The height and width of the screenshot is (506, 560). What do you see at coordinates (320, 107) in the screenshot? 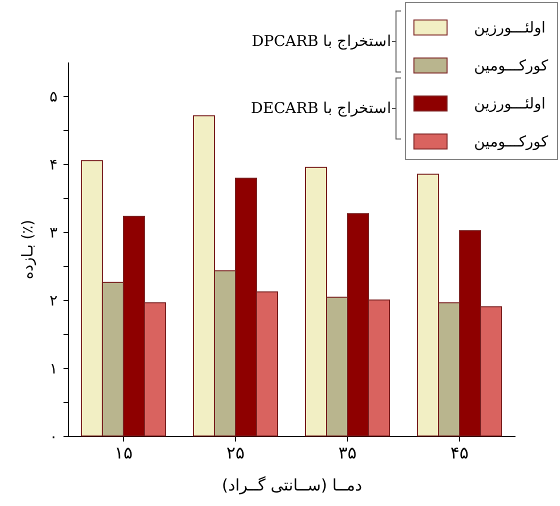
I see `annotation: استخراج با DECARB` at bounding box center [320, 107].